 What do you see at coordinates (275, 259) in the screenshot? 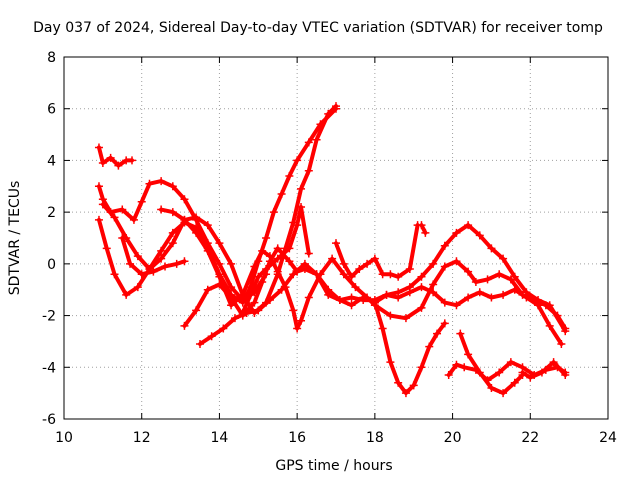
I see `series-s9` at bounding box center [275, 259].